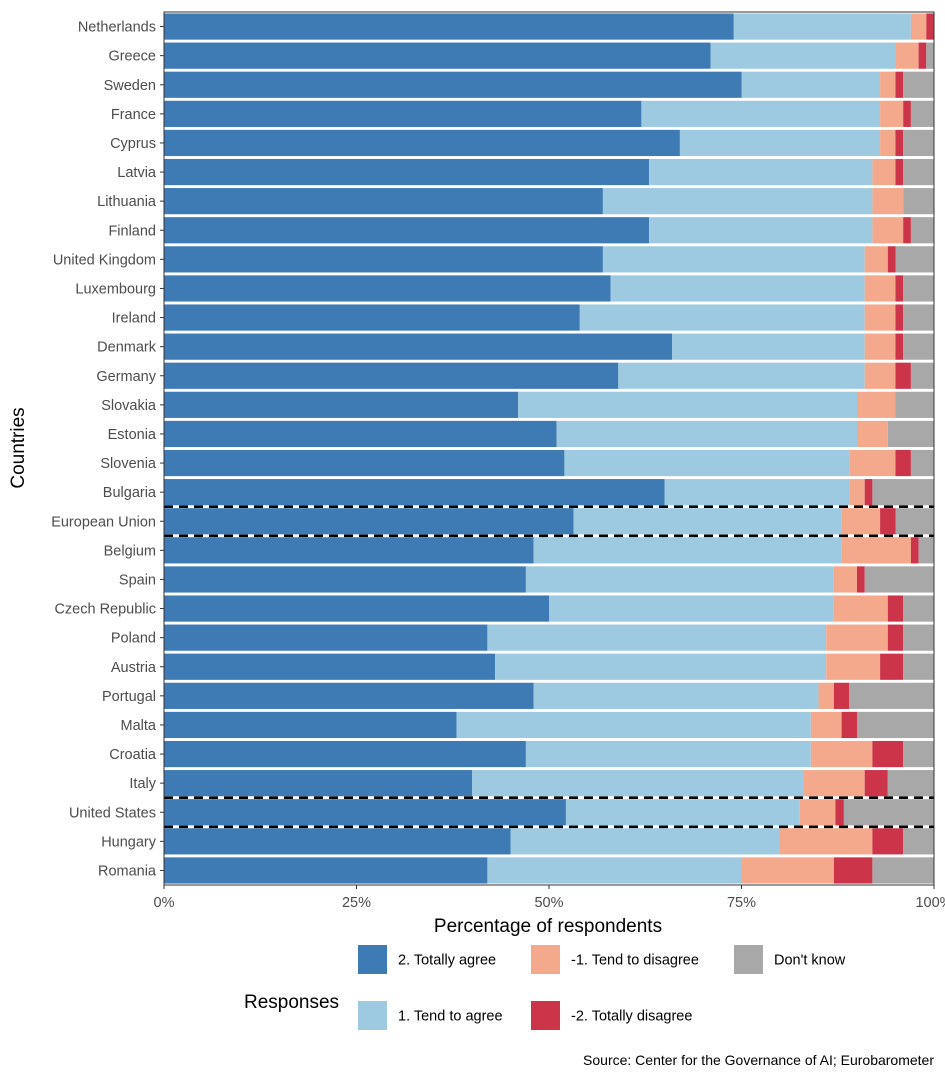 Image resolution: width=945 pixels, height=1080 pixels. I want to click on bar-sweden-2-totally-disagree, so click(899, 84).